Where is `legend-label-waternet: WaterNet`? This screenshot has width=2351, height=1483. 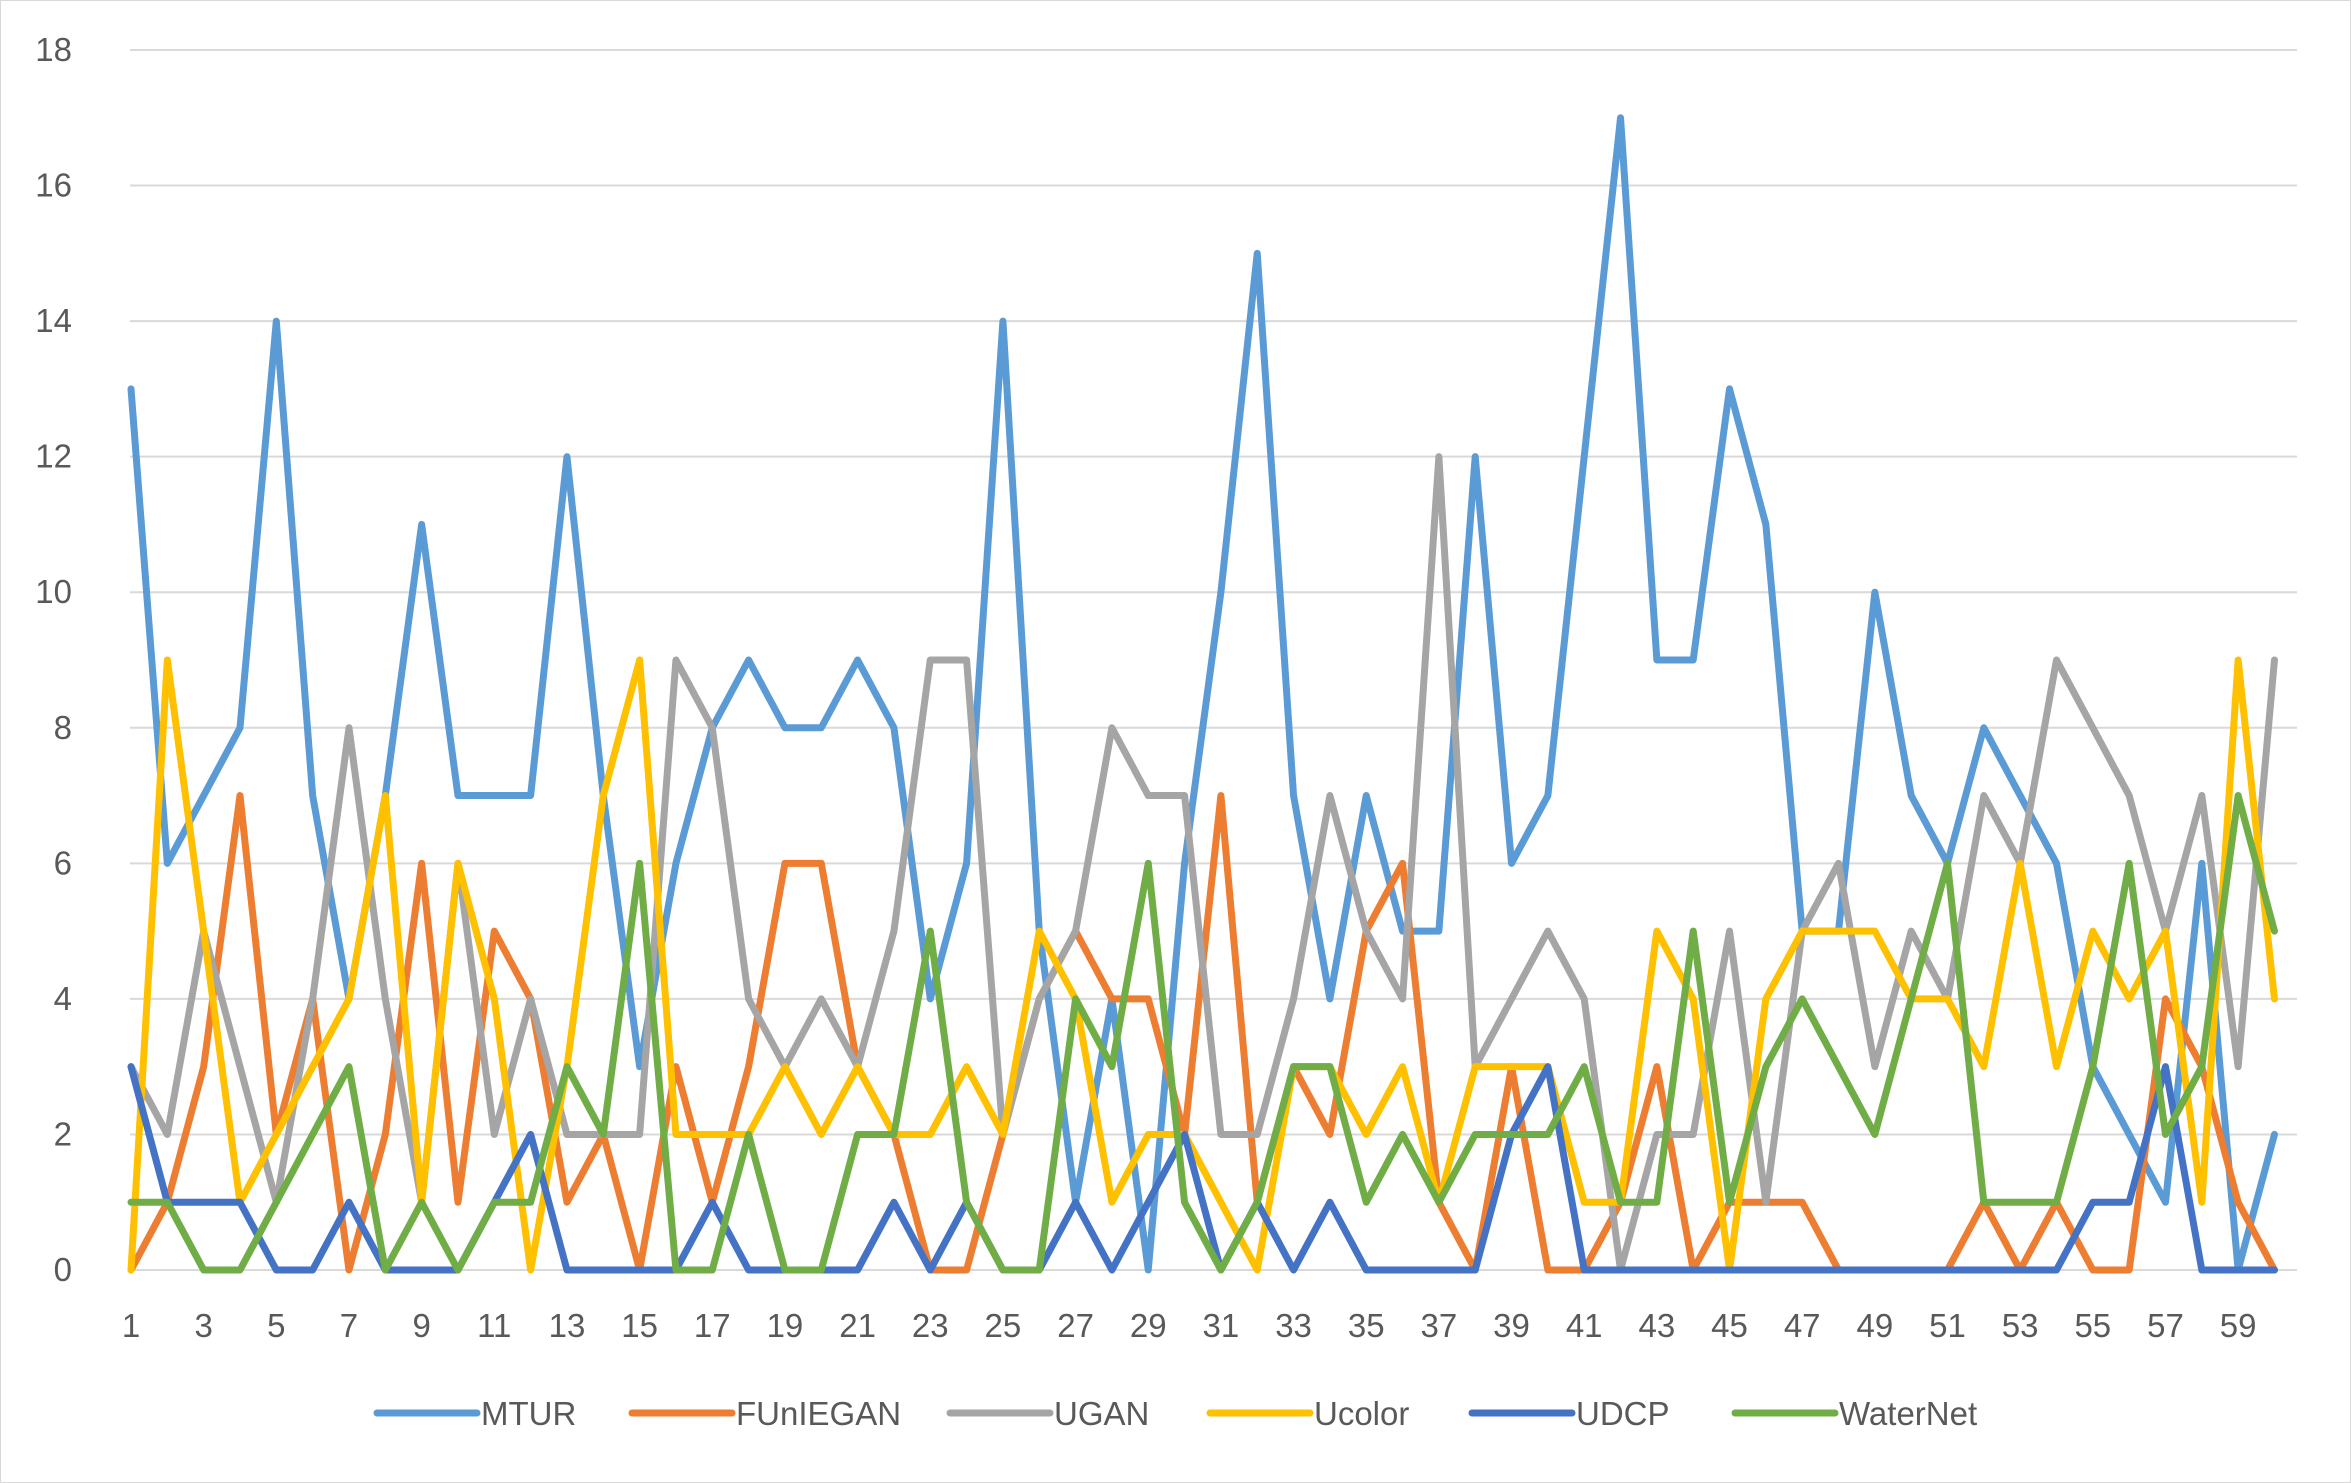 legend-label-waternet: WaterNet is located at coordinates (1908, 1413).